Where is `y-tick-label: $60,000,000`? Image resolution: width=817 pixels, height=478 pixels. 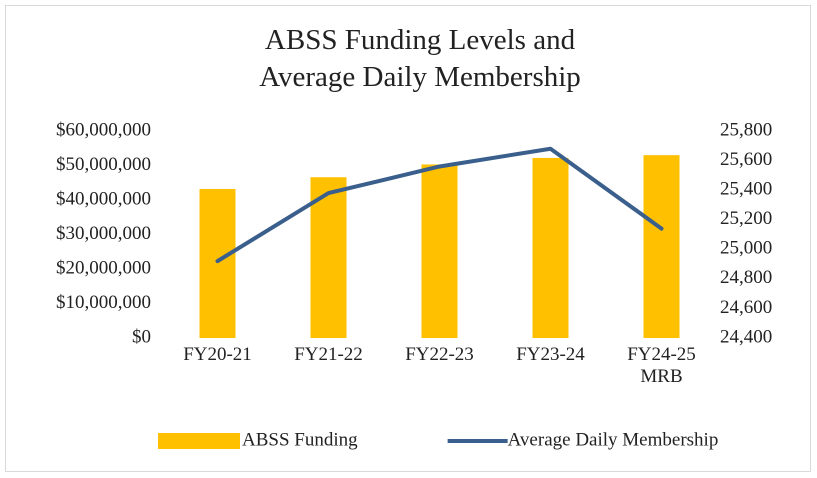 y-tick-label: $60,000,000 is located at coordinates (103, 129).